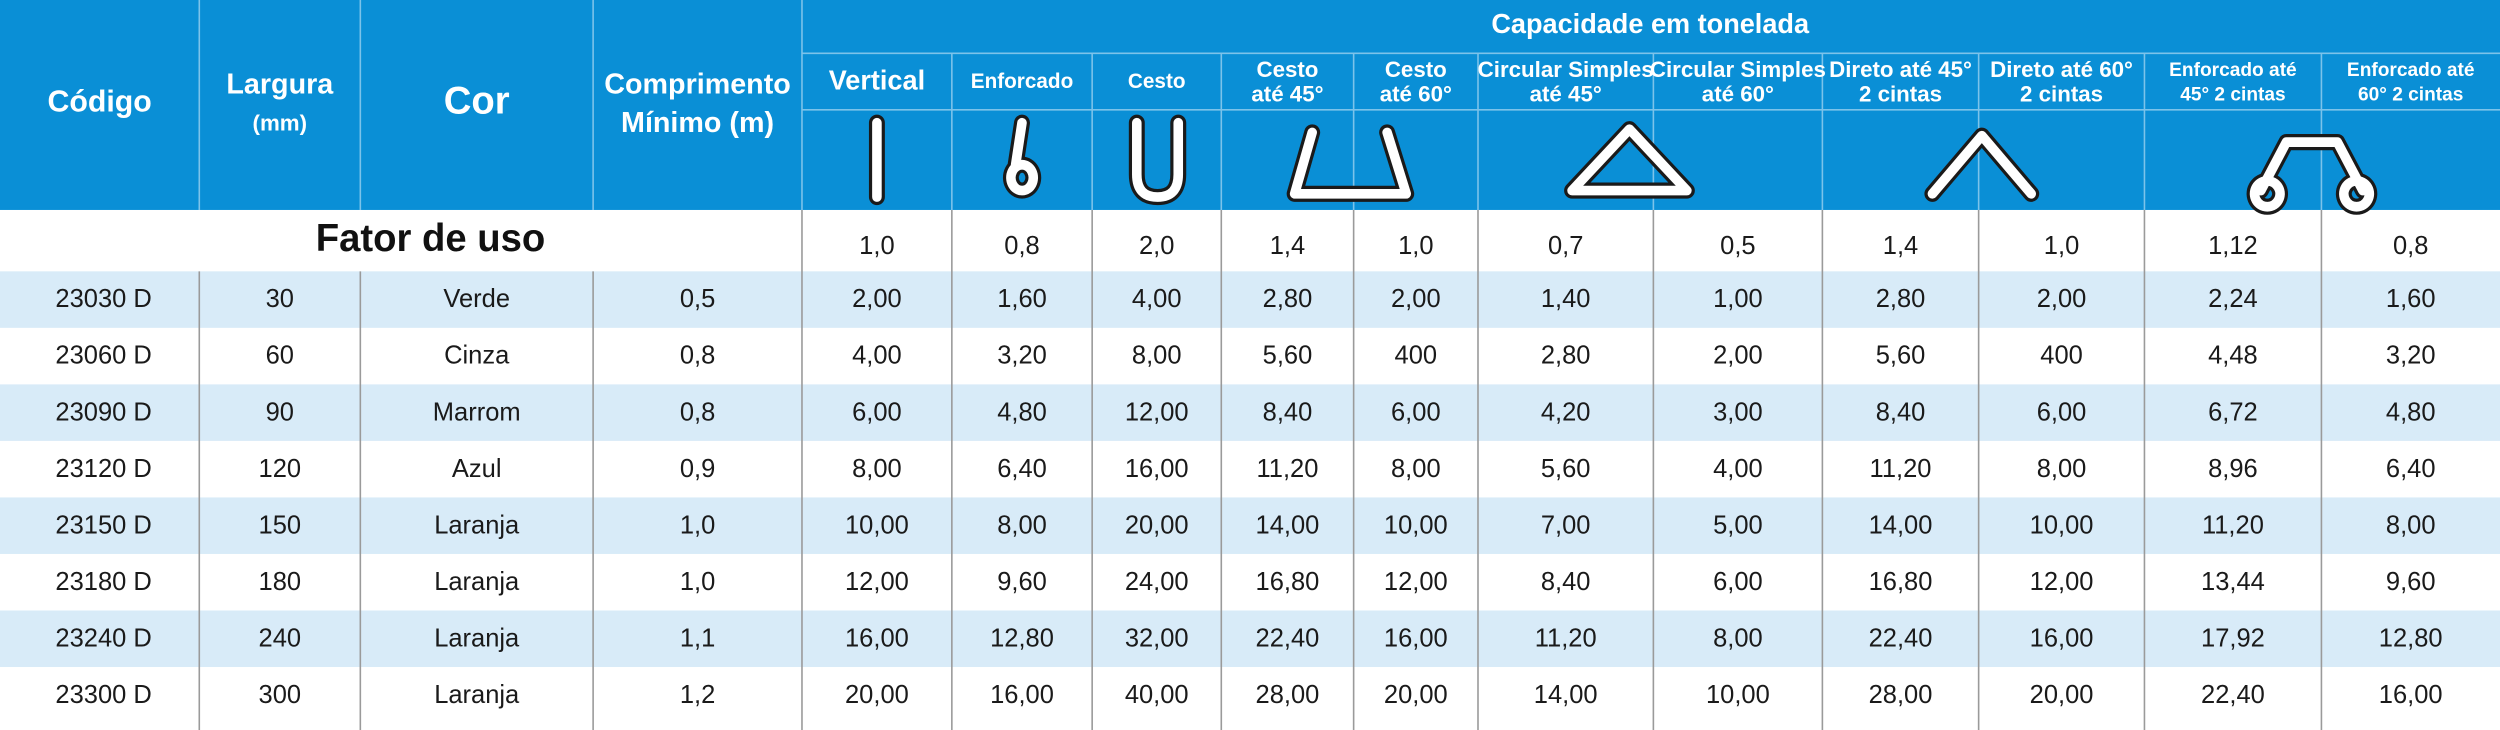 Image resolution: width=2500 pixels, height=730 pixels. Describe the element at coordinates (2411, 412) in the screenshot. I see `cell: 4,80` at that location.